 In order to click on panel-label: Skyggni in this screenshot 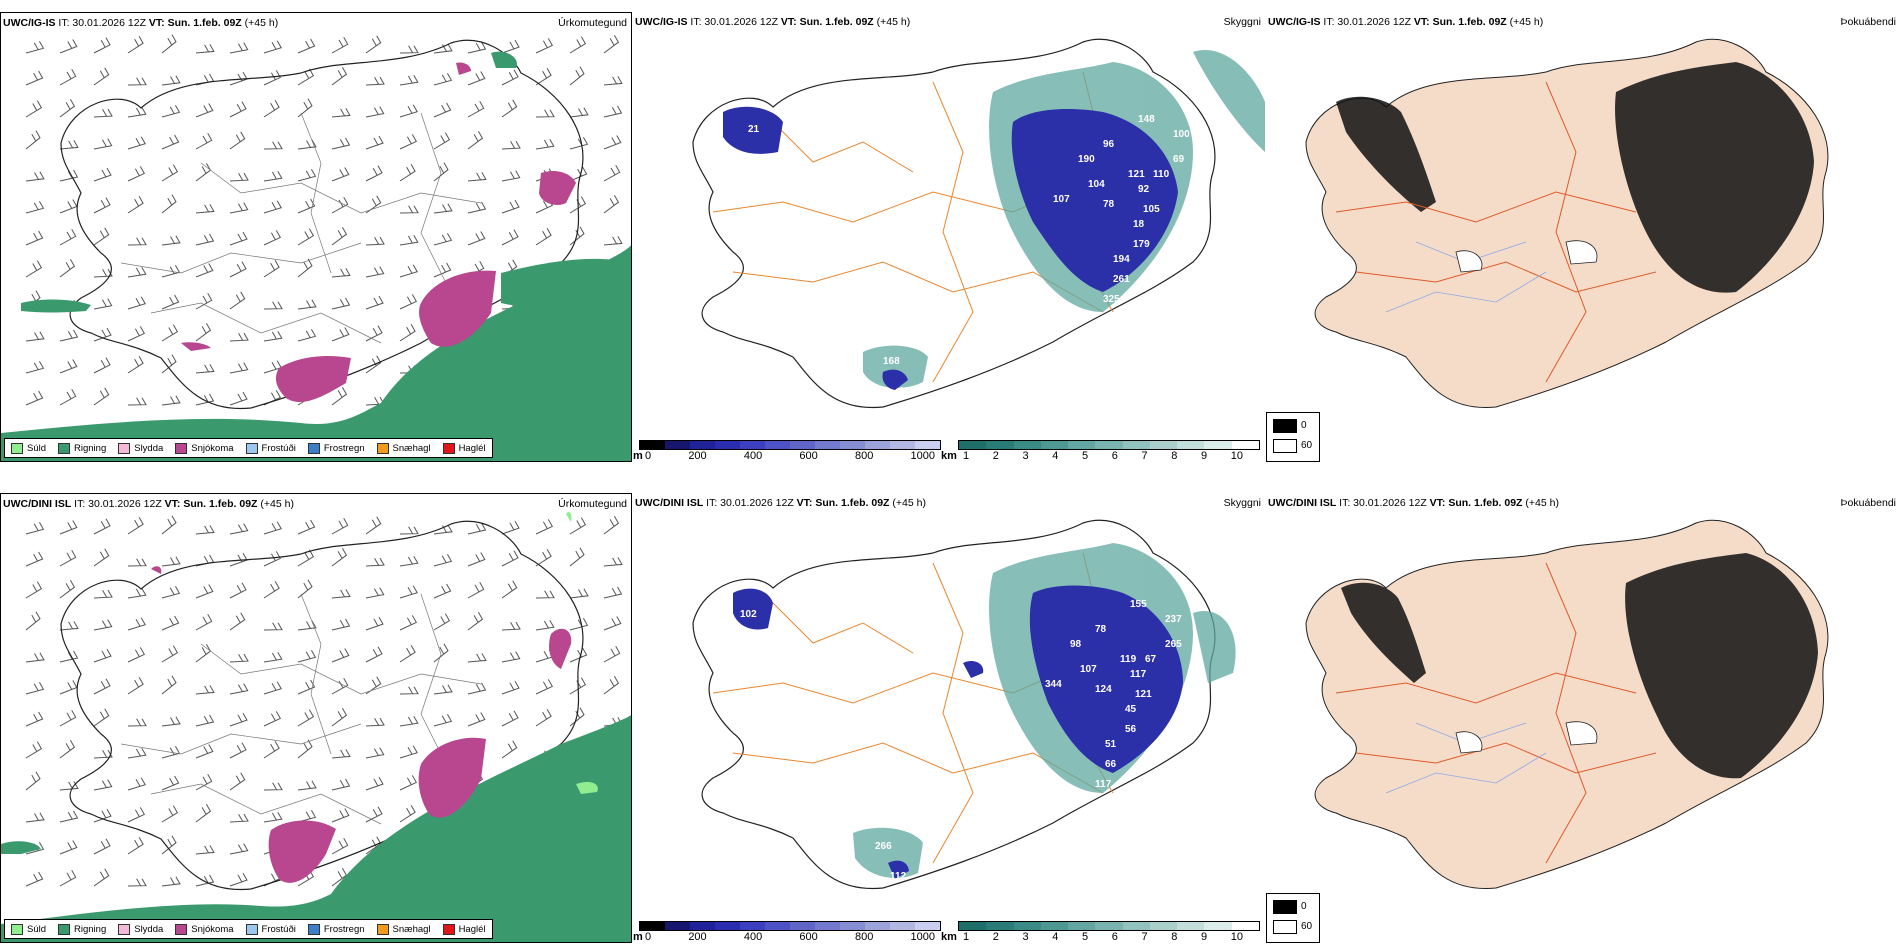, I will do `click(1242, 22)`.